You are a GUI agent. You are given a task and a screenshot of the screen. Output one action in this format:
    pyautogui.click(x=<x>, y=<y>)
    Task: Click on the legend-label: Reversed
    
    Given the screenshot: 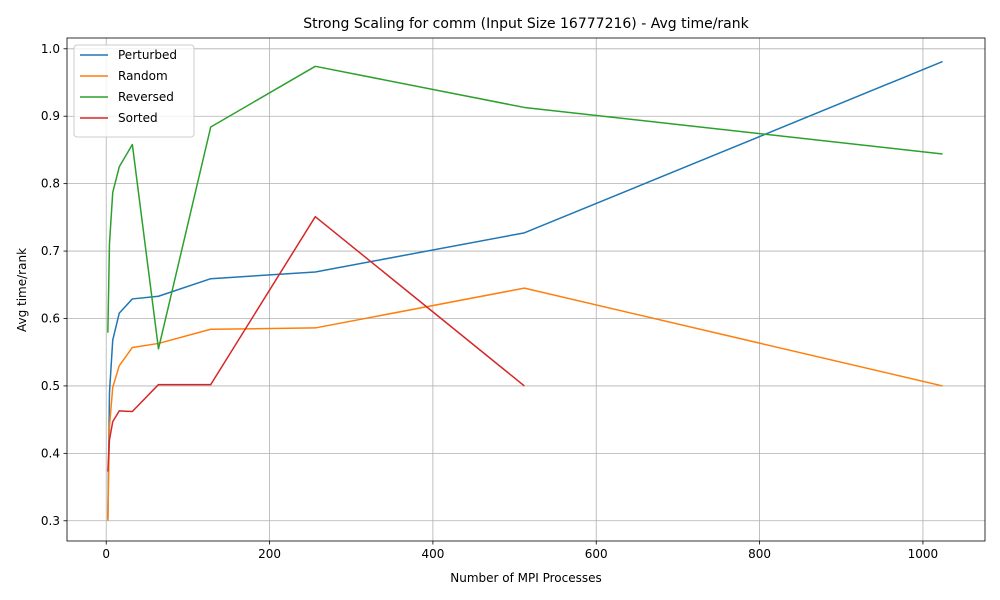 What is the action you would take?
    pyautogui.click(x=146, y=97)
    